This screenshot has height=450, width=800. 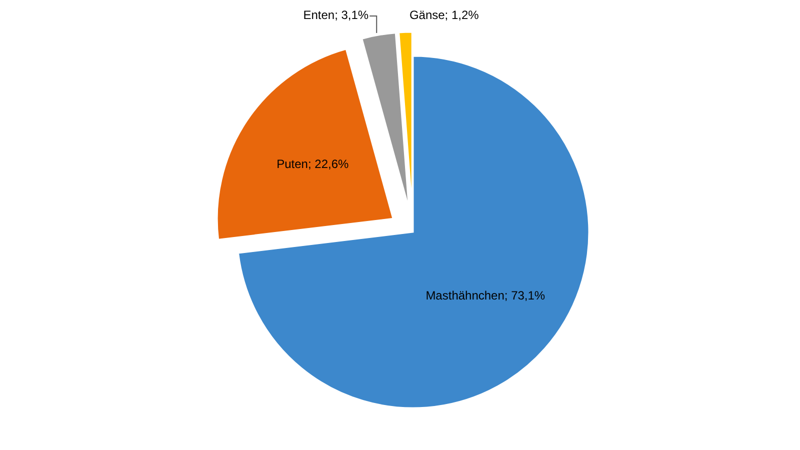 I want to click on slice-label: Enten; 3,1%, so click(x=336, y=15).